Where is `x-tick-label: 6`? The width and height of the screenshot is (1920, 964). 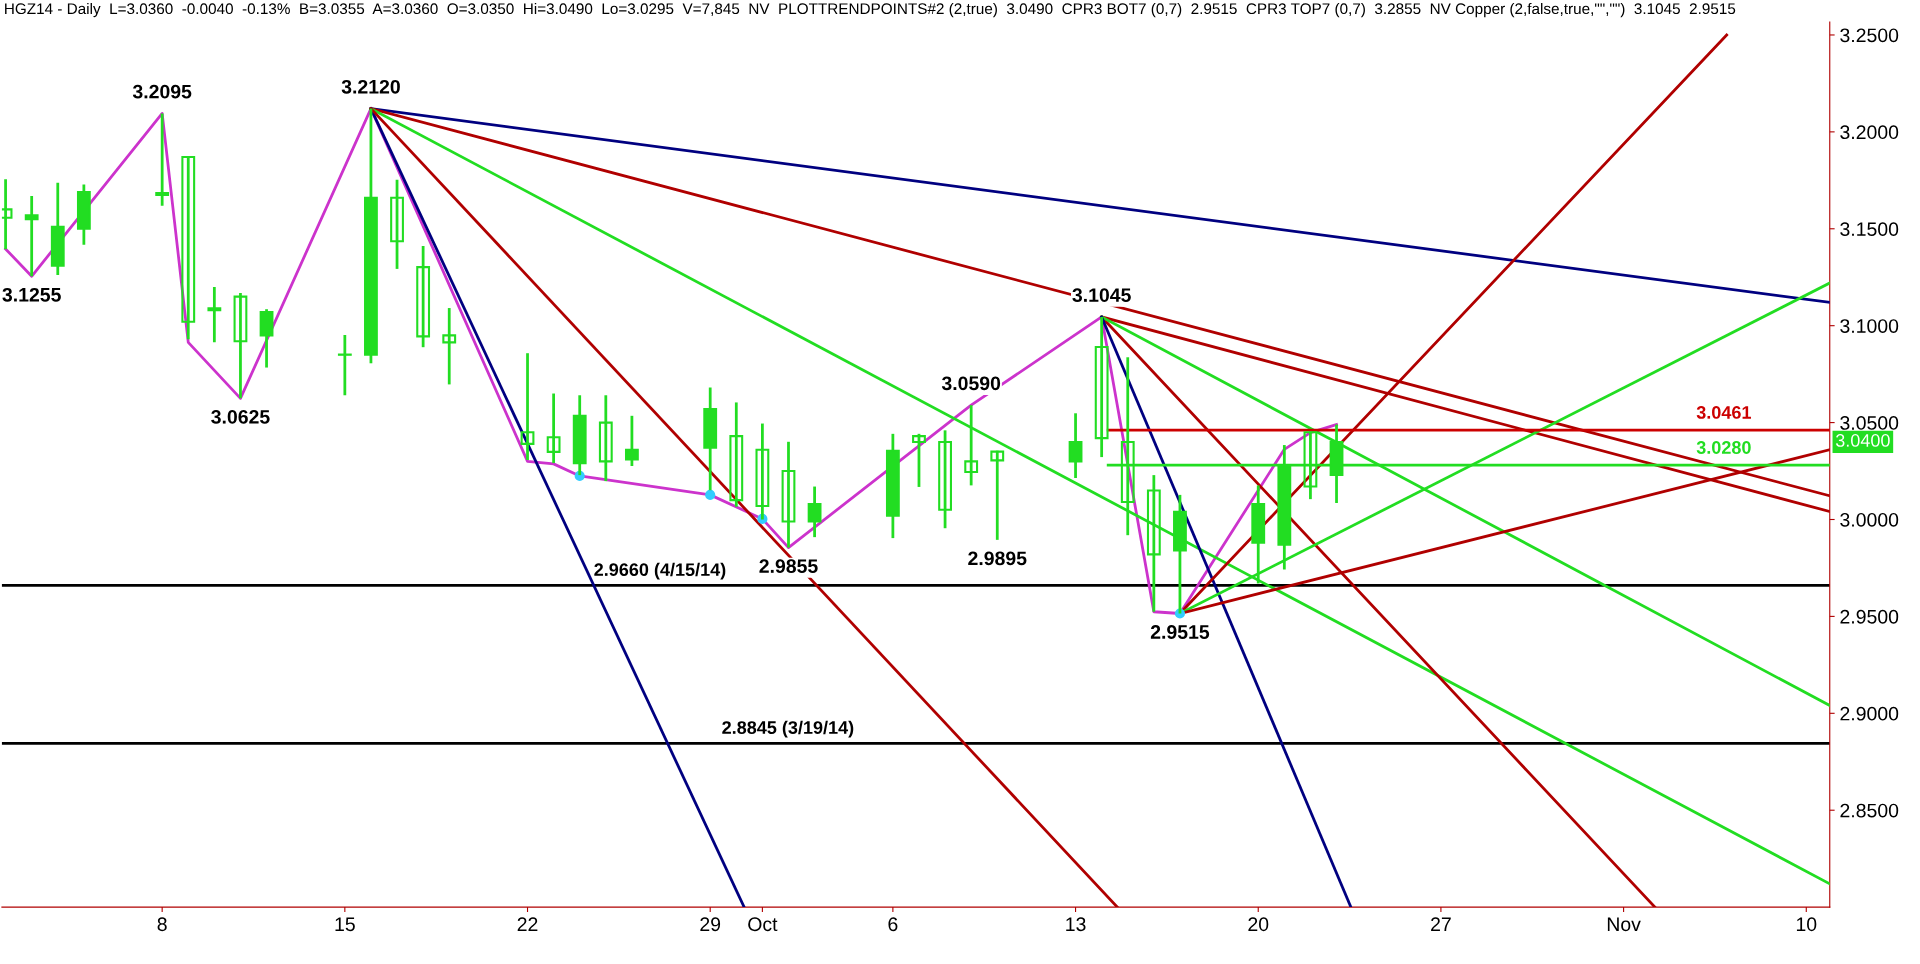
x-tick-label: 6 is located at coordinates (893, 924).